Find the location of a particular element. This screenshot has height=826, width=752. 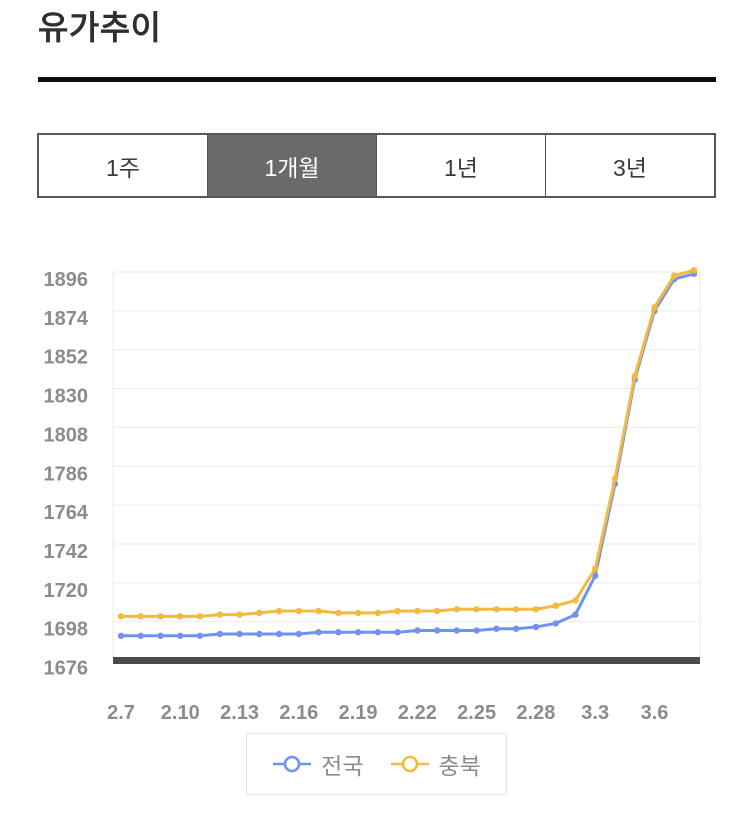

page-title: 유가추이 is located at coordinates (100, 27).